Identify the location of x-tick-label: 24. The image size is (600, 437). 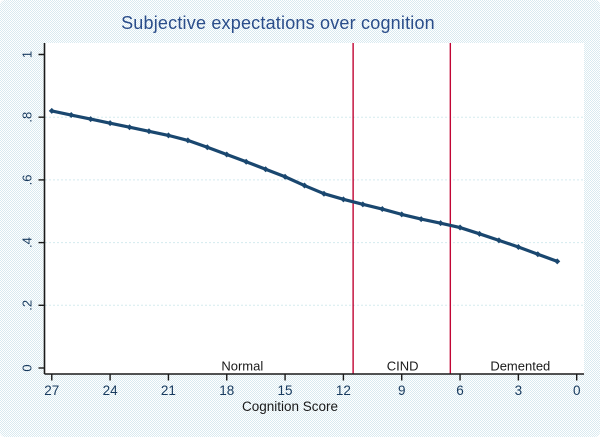
(111, 390).